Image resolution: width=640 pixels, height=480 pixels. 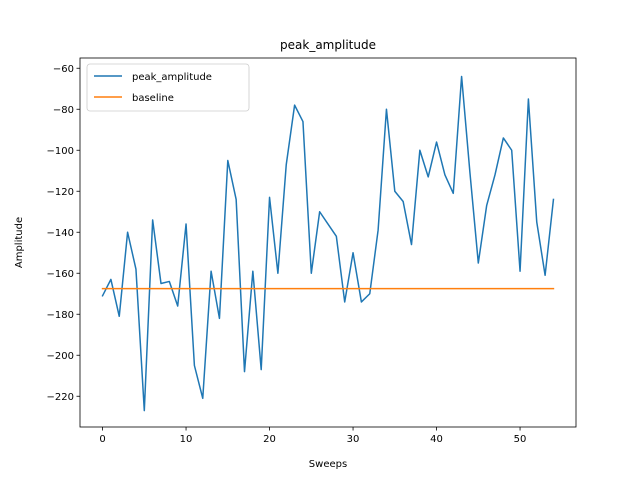 What do you see at coordinates (328, 464) in the screenshot?
I see `x-axis-label: Sweeps` at bounding box center [328, 464].